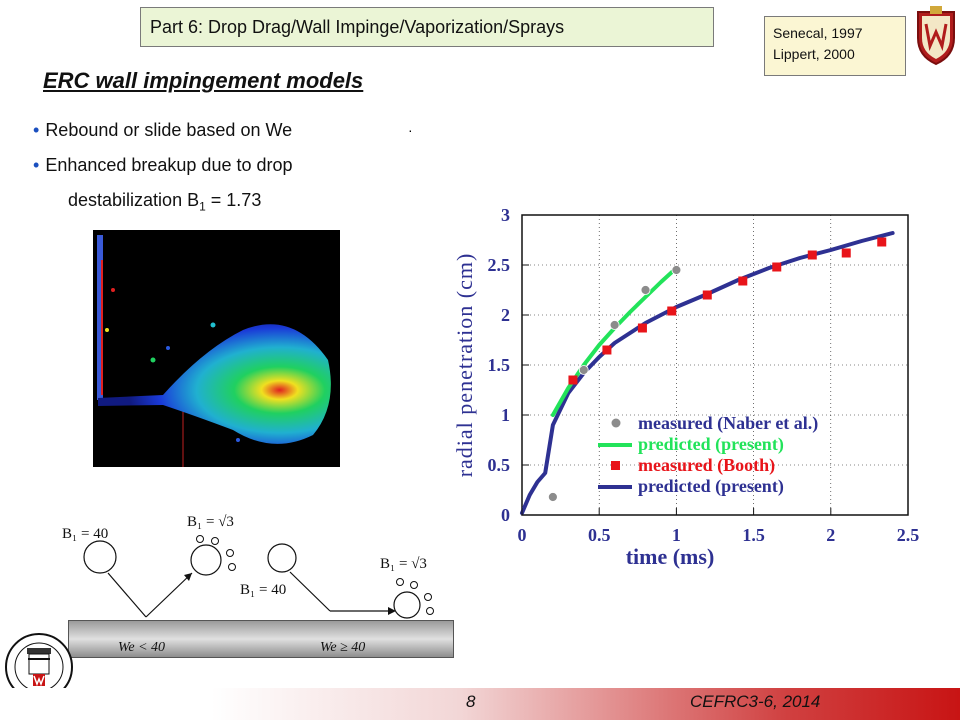 The width and height of the screenshot is (960, 720). I want to click on chart-xtick-label: 2, so click(830, 535).